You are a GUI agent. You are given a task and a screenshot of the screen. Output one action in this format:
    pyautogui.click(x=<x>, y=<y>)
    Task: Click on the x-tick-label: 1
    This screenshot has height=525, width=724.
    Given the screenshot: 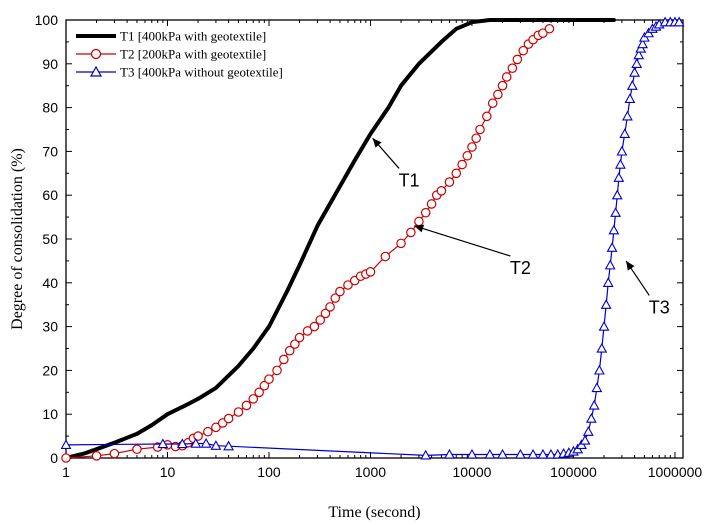 What is the action you would take?
    pyautogui.click(x=66, y=472)
    